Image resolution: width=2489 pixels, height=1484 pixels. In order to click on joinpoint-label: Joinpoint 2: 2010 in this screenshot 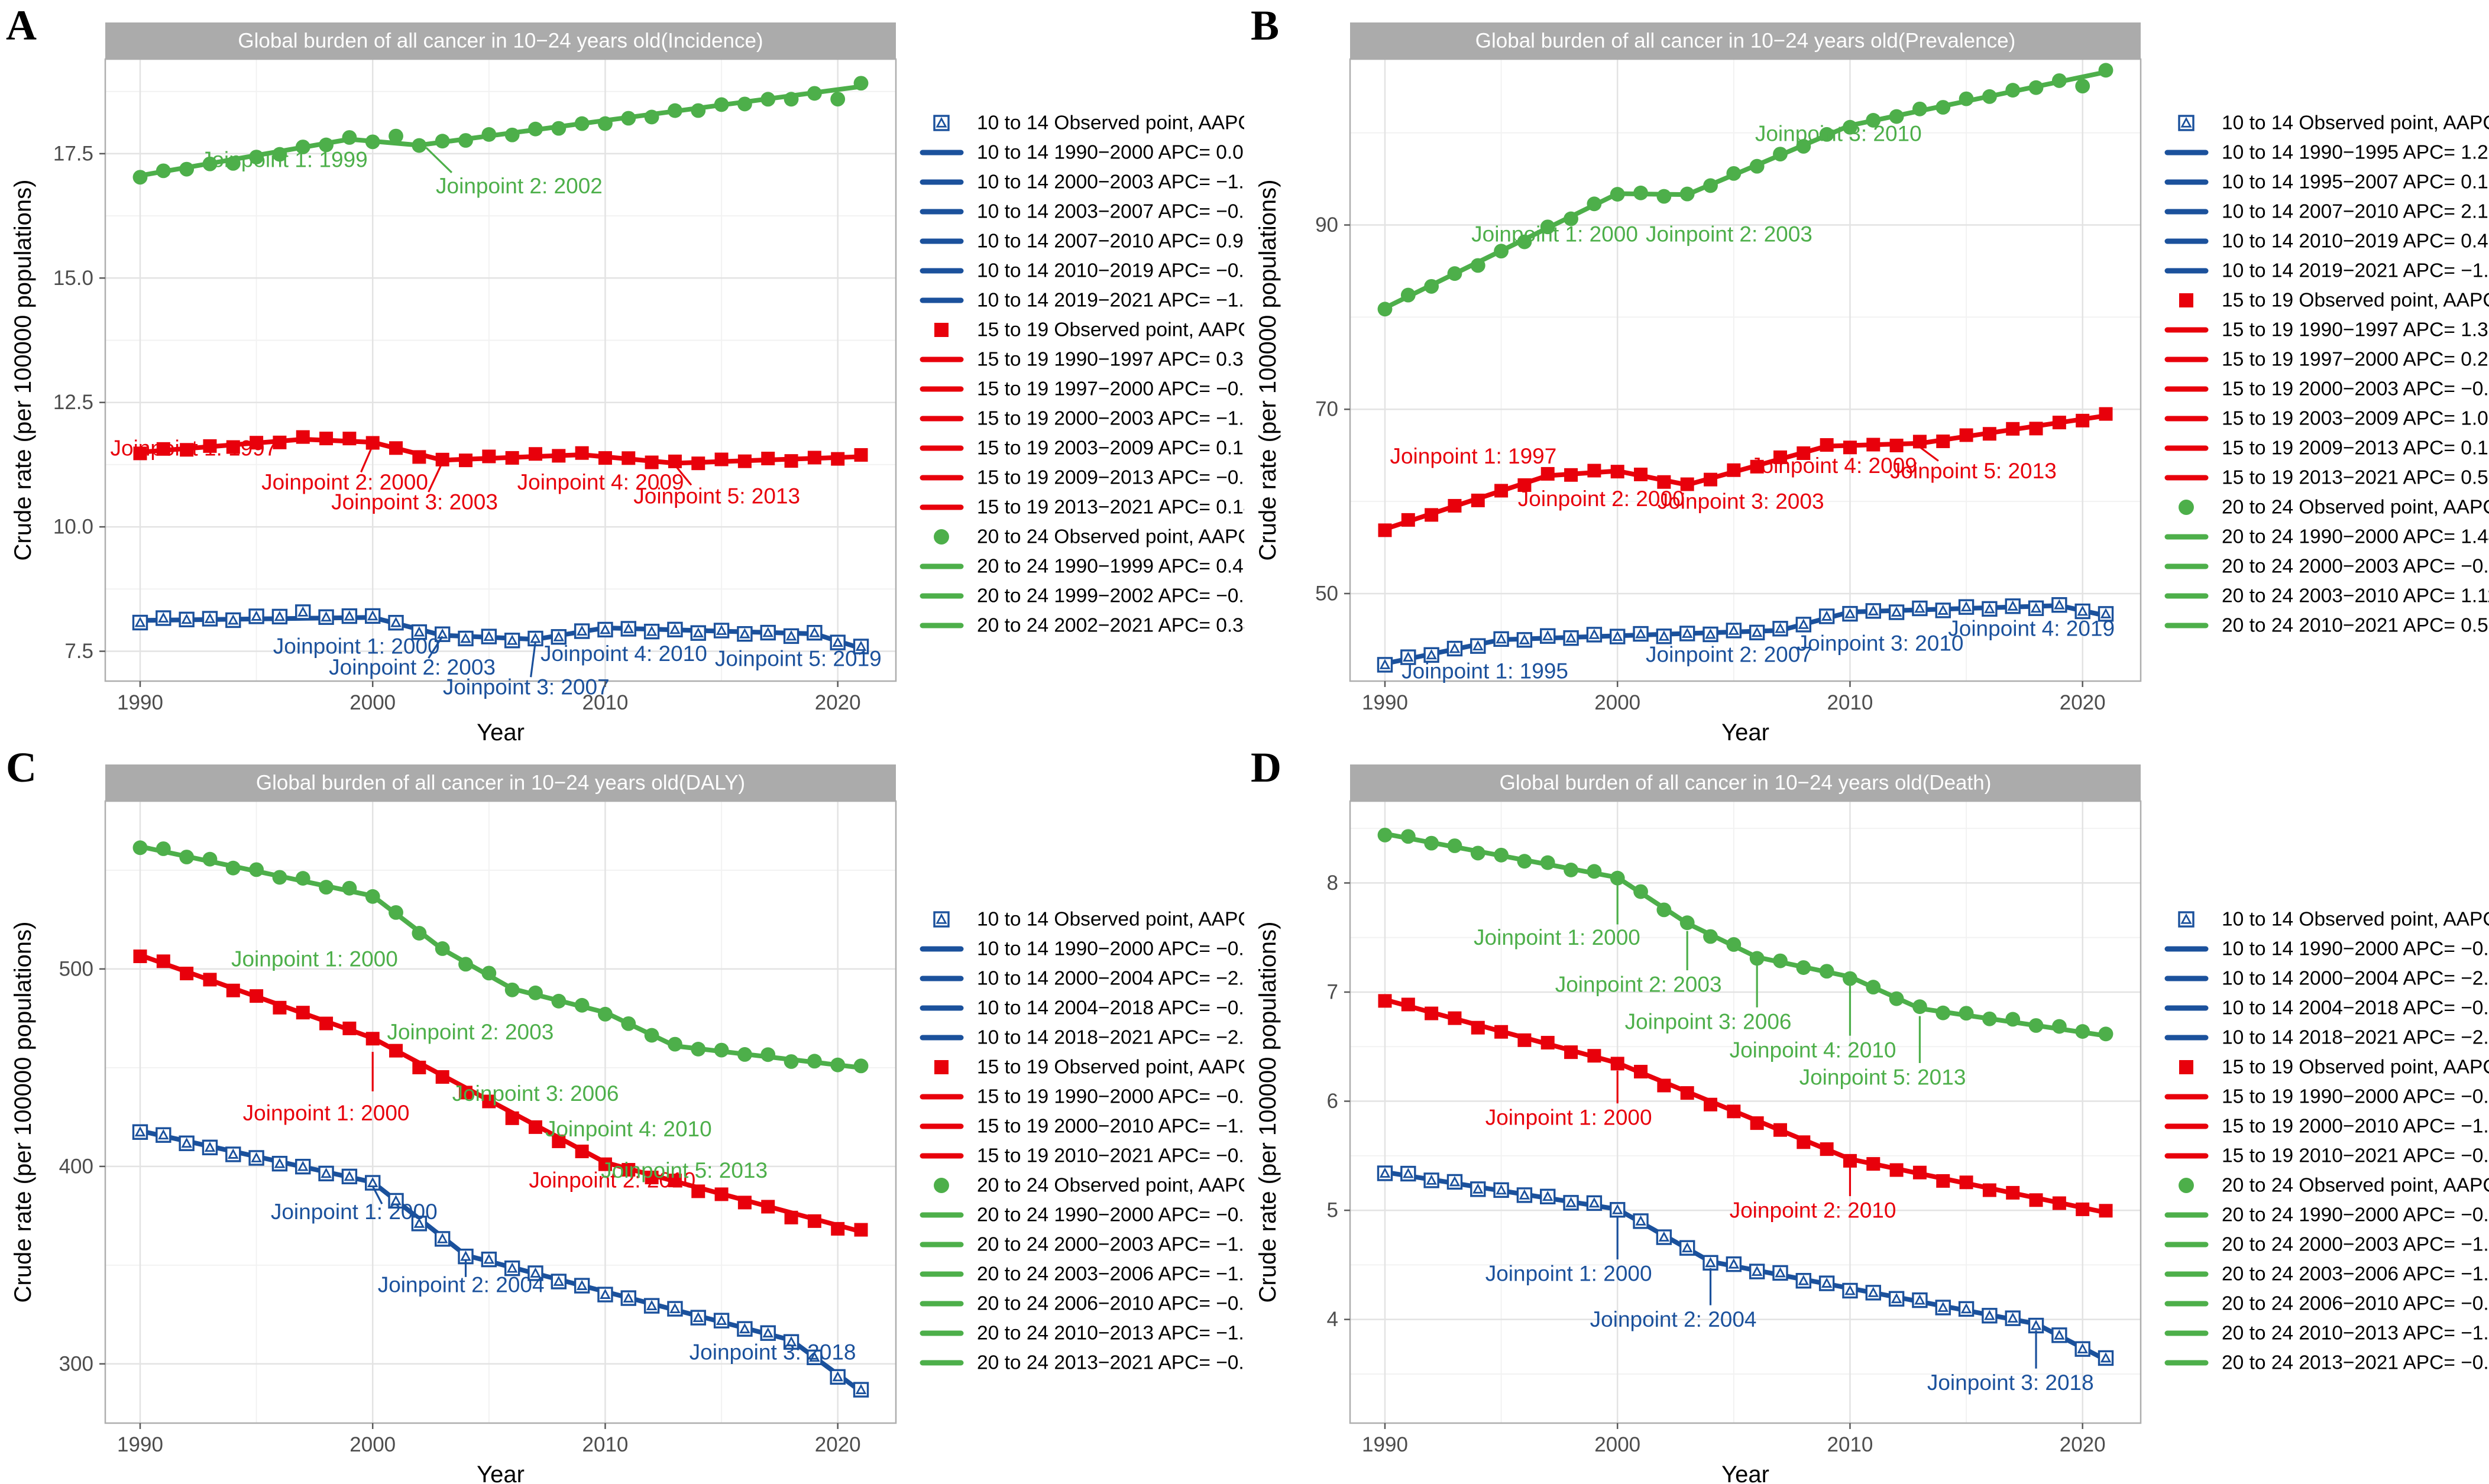, I will do `click(1813, 1210)`.